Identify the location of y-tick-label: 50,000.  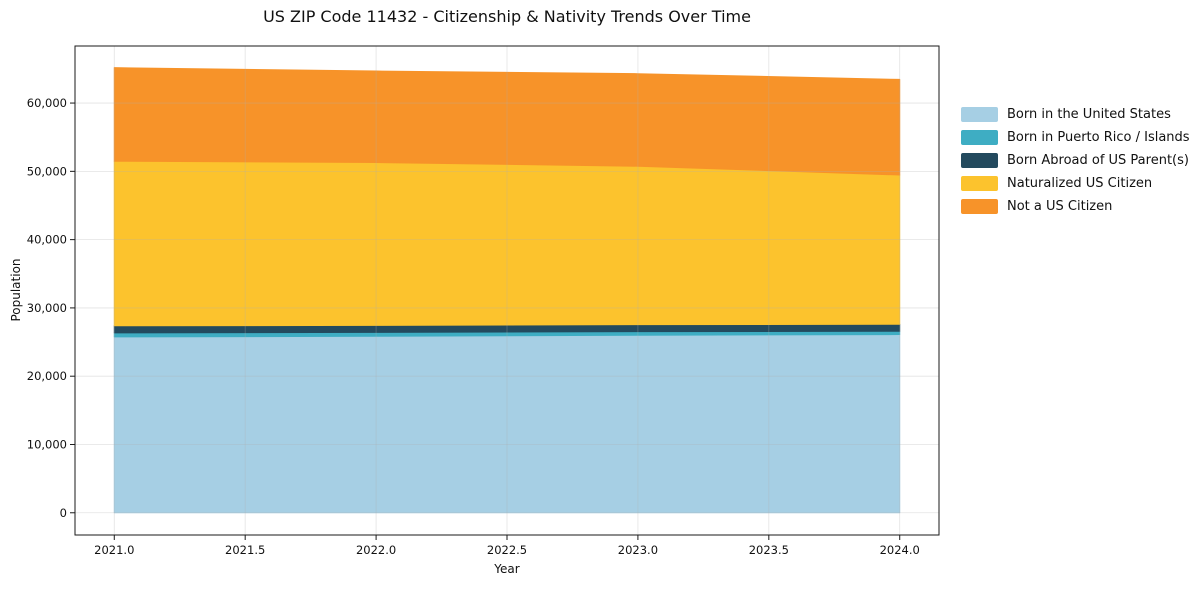
(47, 171).